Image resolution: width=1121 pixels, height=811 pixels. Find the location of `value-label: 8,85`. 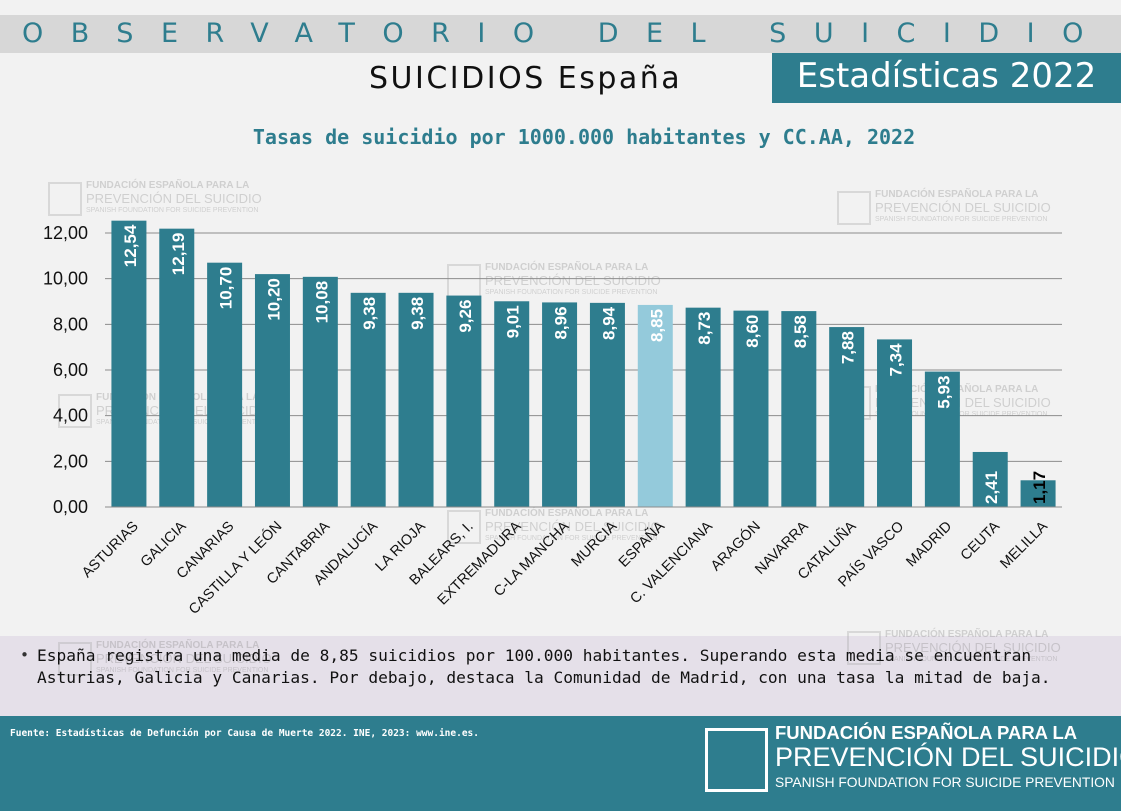

value-label: 8,85 is located at coordinates (656, 325).